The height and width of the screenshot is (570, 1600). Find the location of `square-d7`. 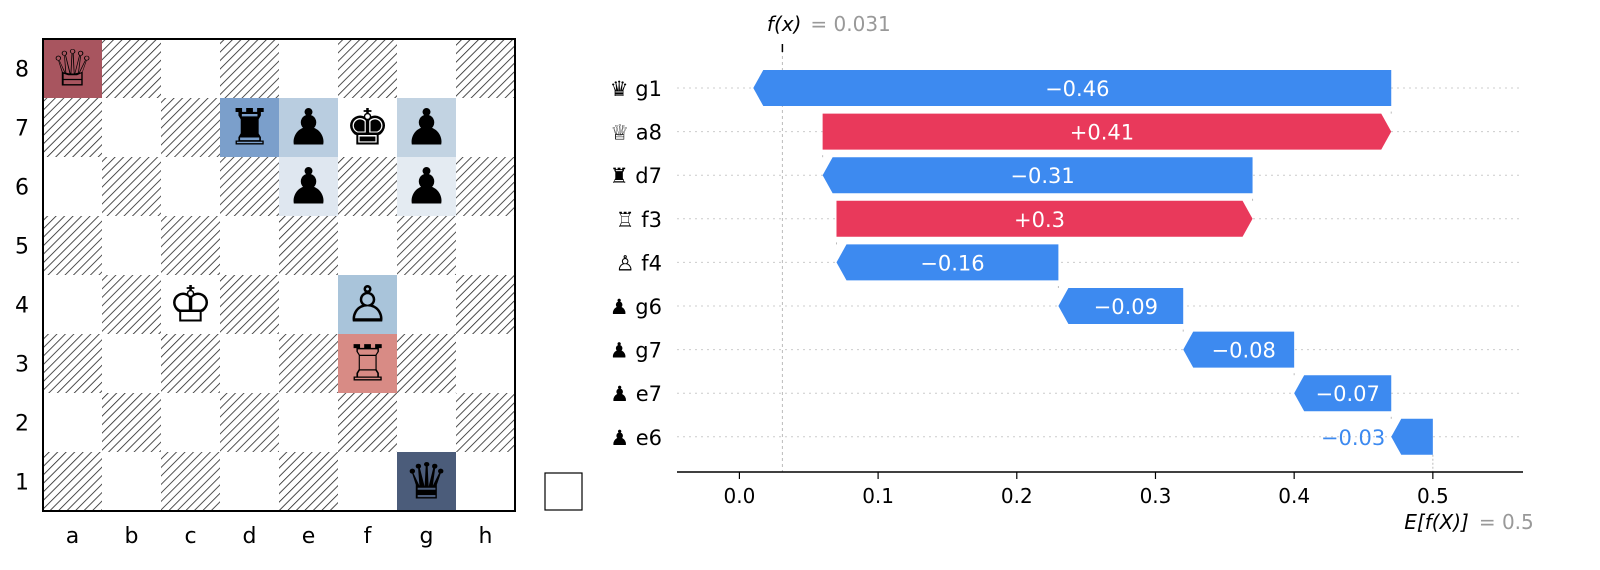

square-d7 is located at coordinates (249, 127).